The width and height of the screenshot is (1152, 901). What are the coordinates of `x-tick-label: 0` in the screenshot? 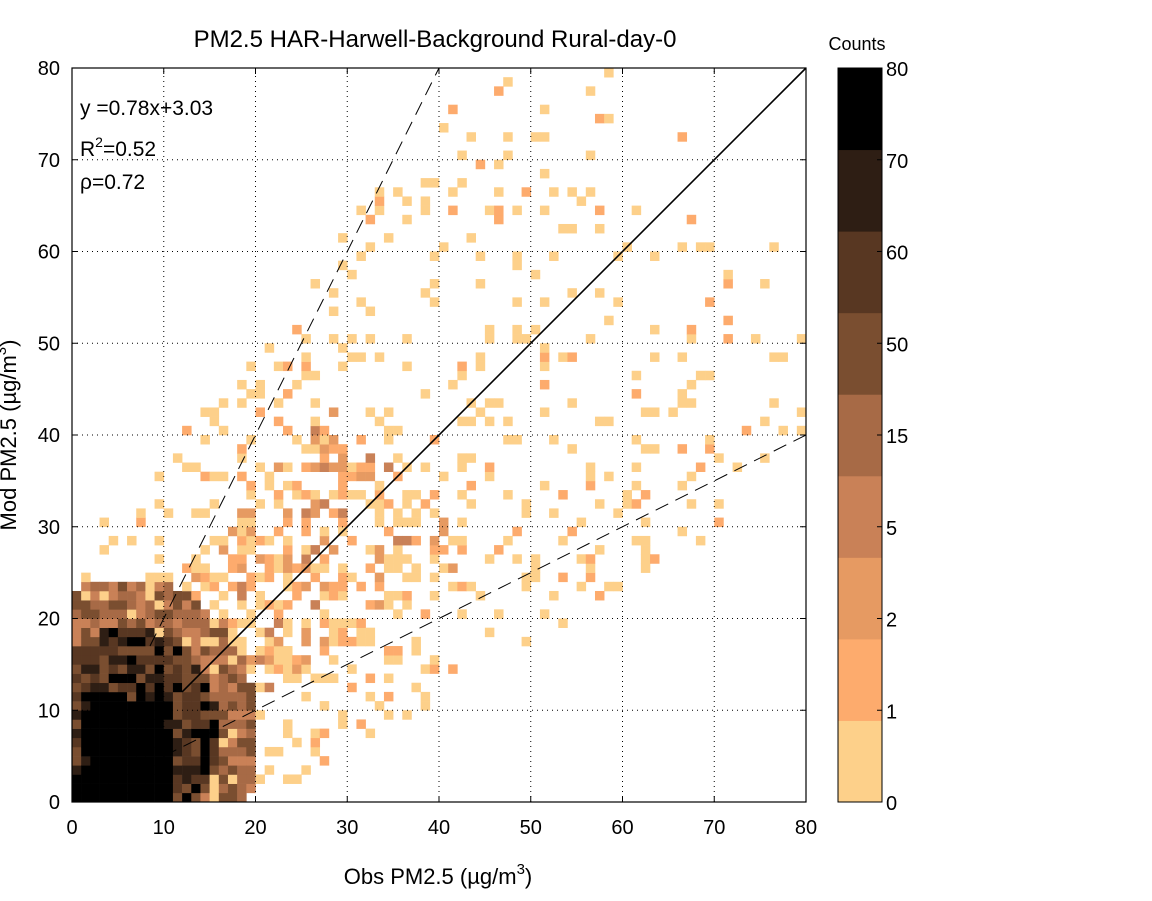 It's located at (71, 828).